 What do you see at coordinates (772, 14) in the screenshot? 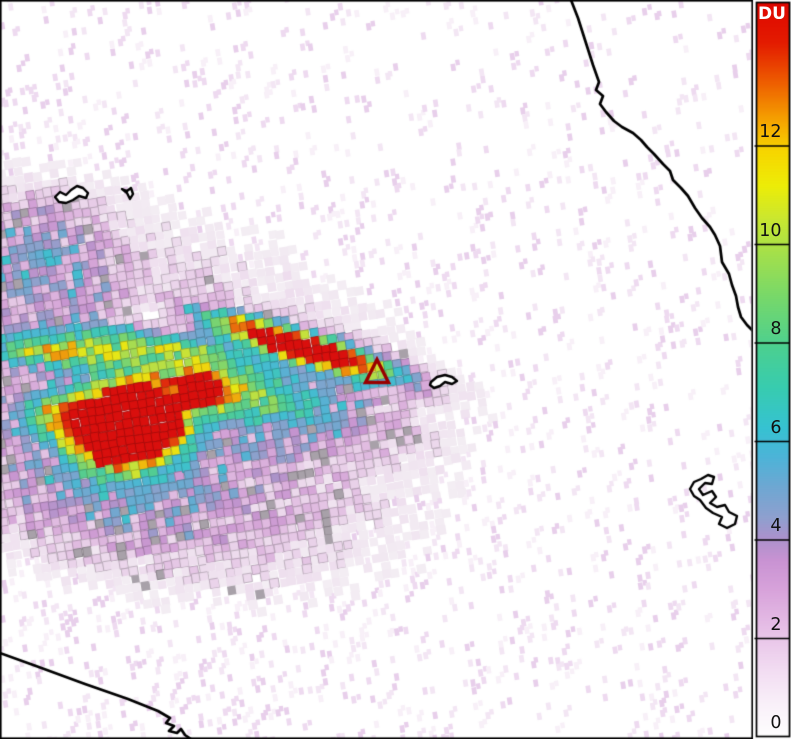
I see `colorbar-units-label: DU` at bounding box center [772, 14].